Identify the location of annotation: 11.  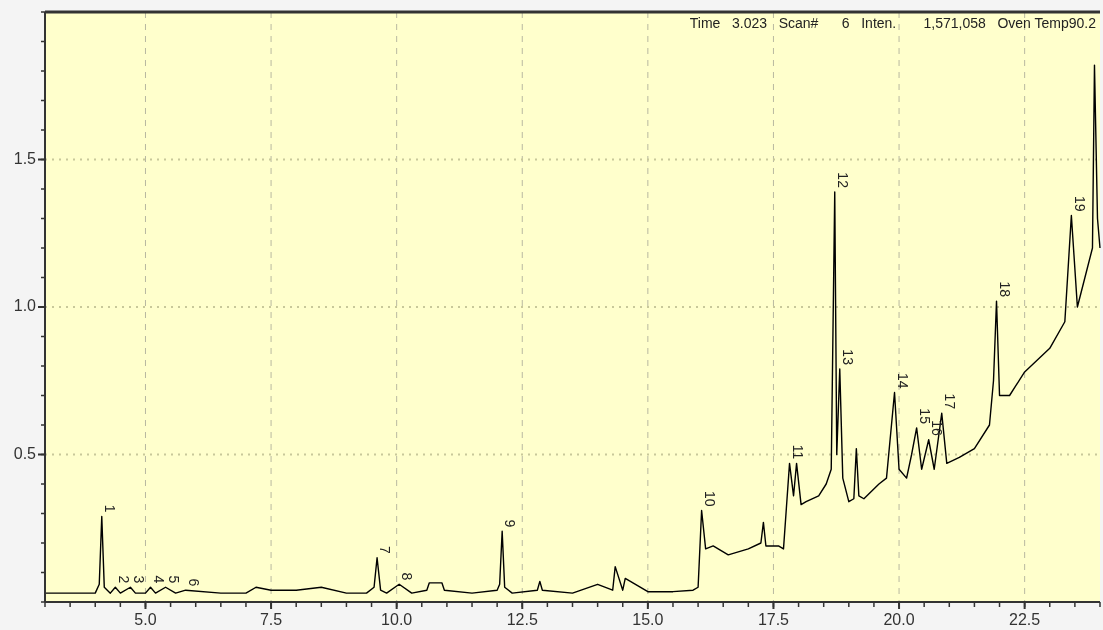
(797, 452).